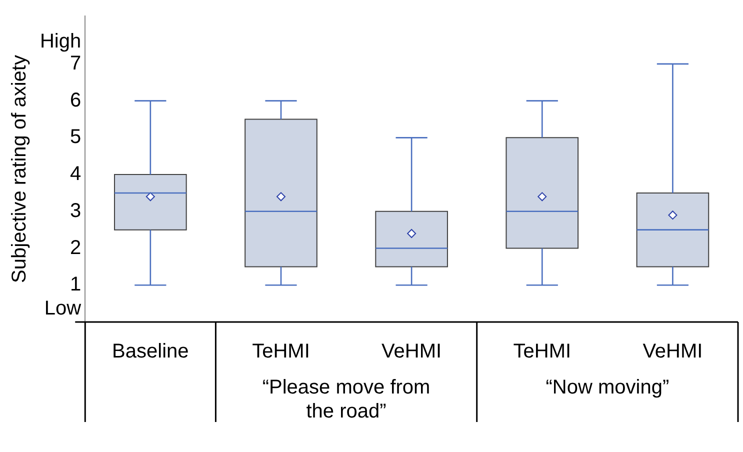 The image size is (743, 452). What do you see at coordinates (150, 351) in the screenshot?
I see `x-tick-label: Baseline` at bounding box center [150, 351].